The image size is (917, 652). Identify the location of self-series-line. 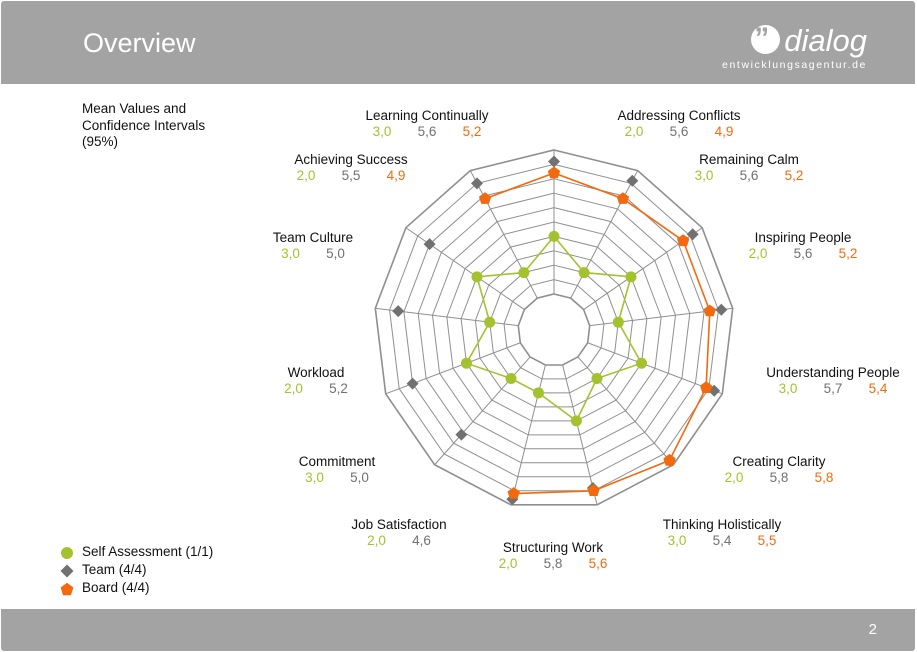
(554, 329).